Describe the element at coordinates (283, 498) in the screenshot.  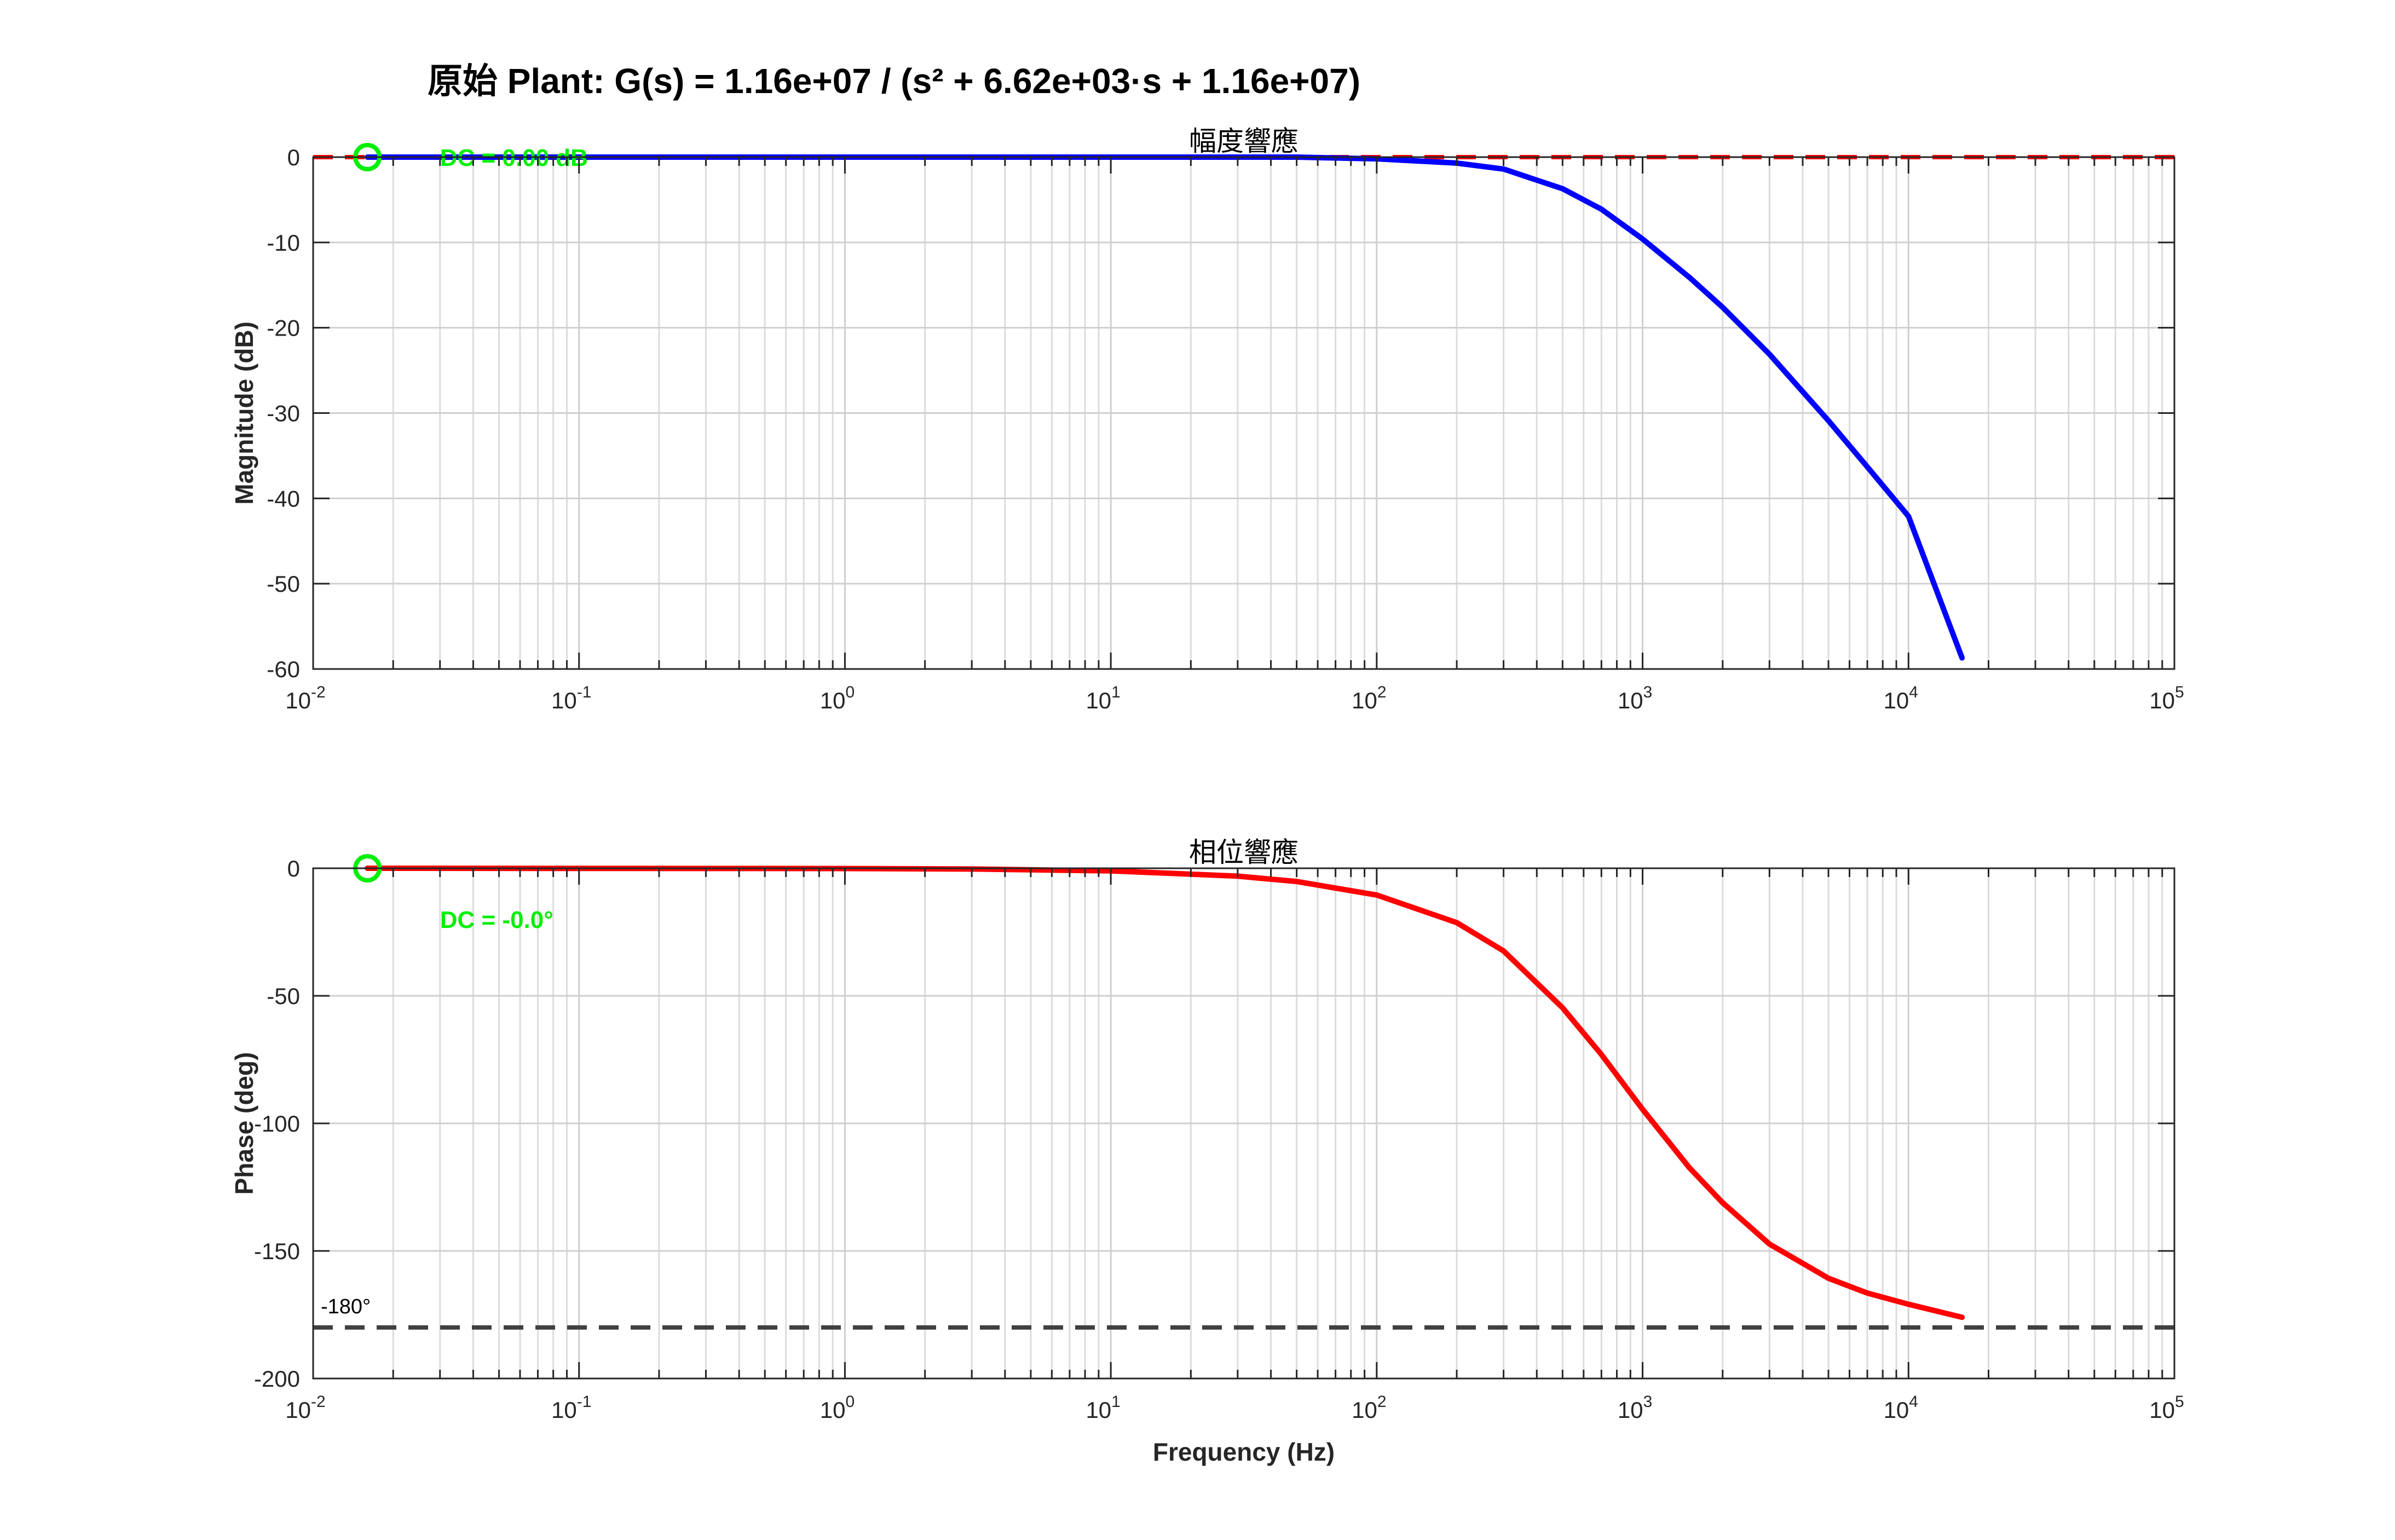
I see `y-tick-label: -40` at that location.